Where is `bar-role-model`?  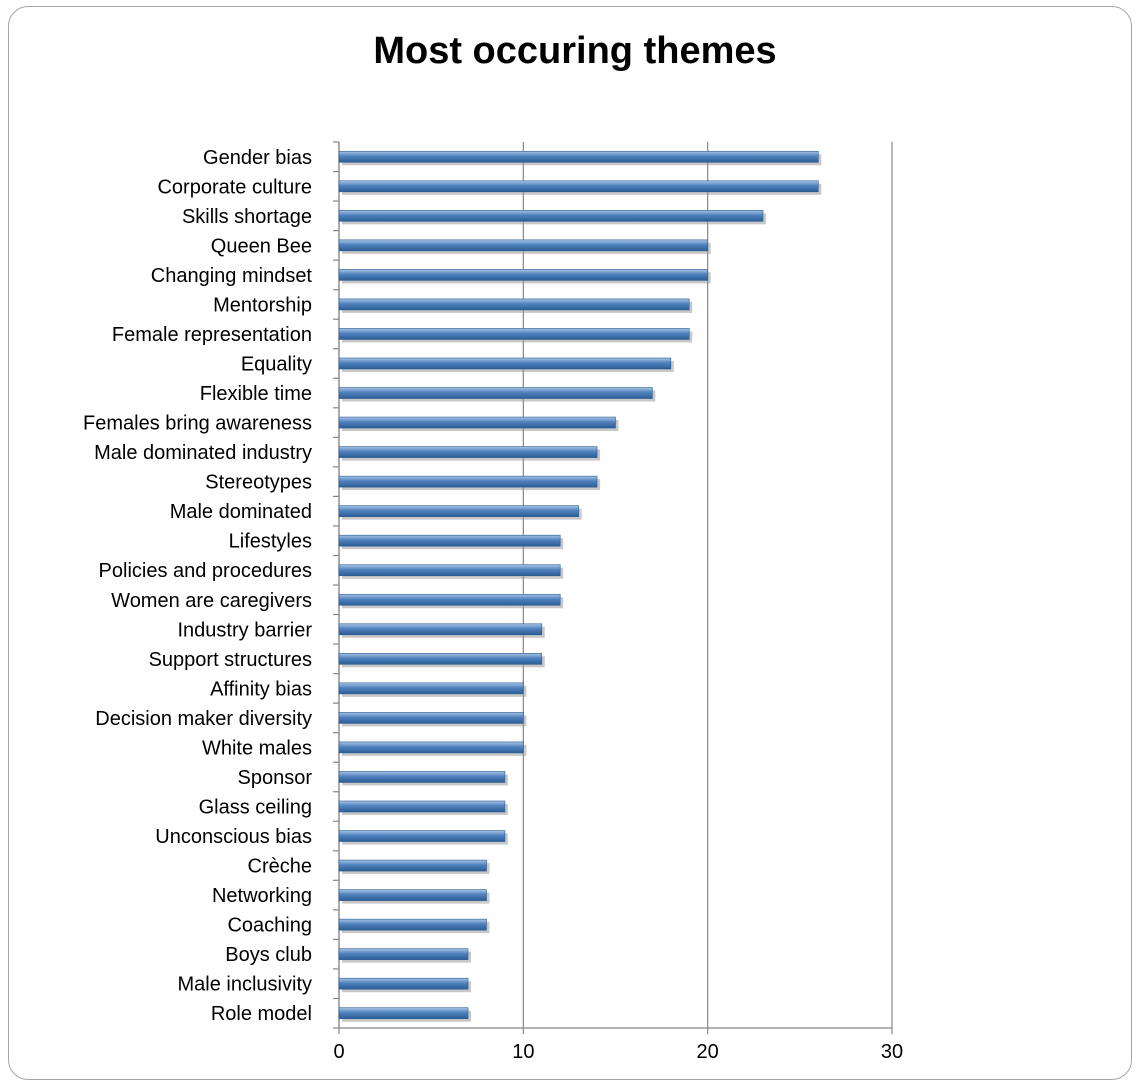
bar-role-model is located at coordinates (403, 1013).